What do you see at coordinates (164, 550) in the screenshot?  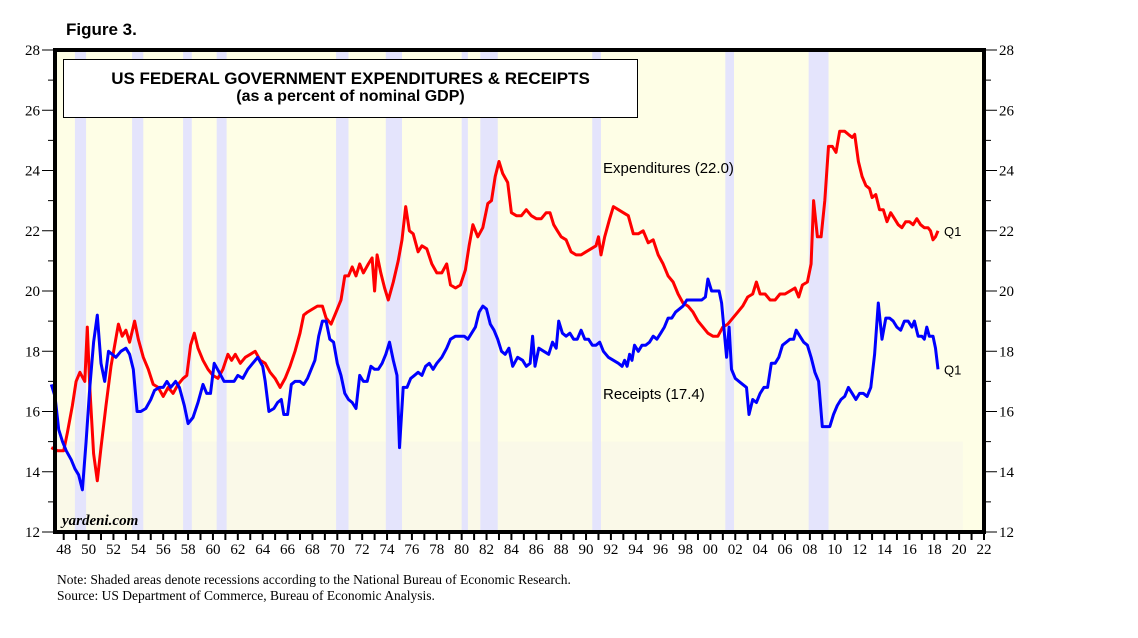 I see `x-tick-label: 56` at bounding box center [164, 550].